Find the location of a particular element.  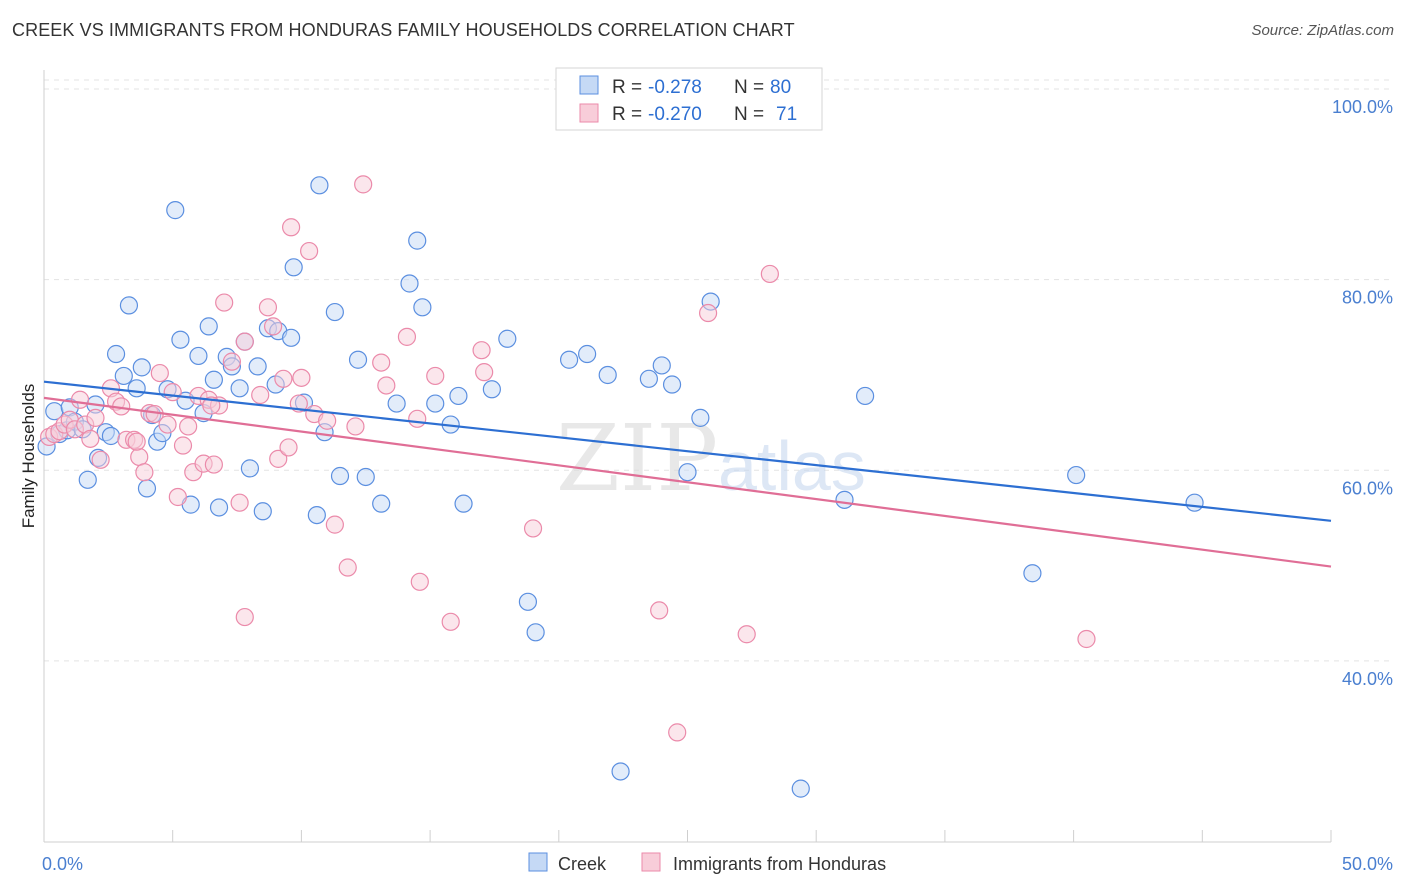

creek-r-label: R = is located at coordinates (627, 87).